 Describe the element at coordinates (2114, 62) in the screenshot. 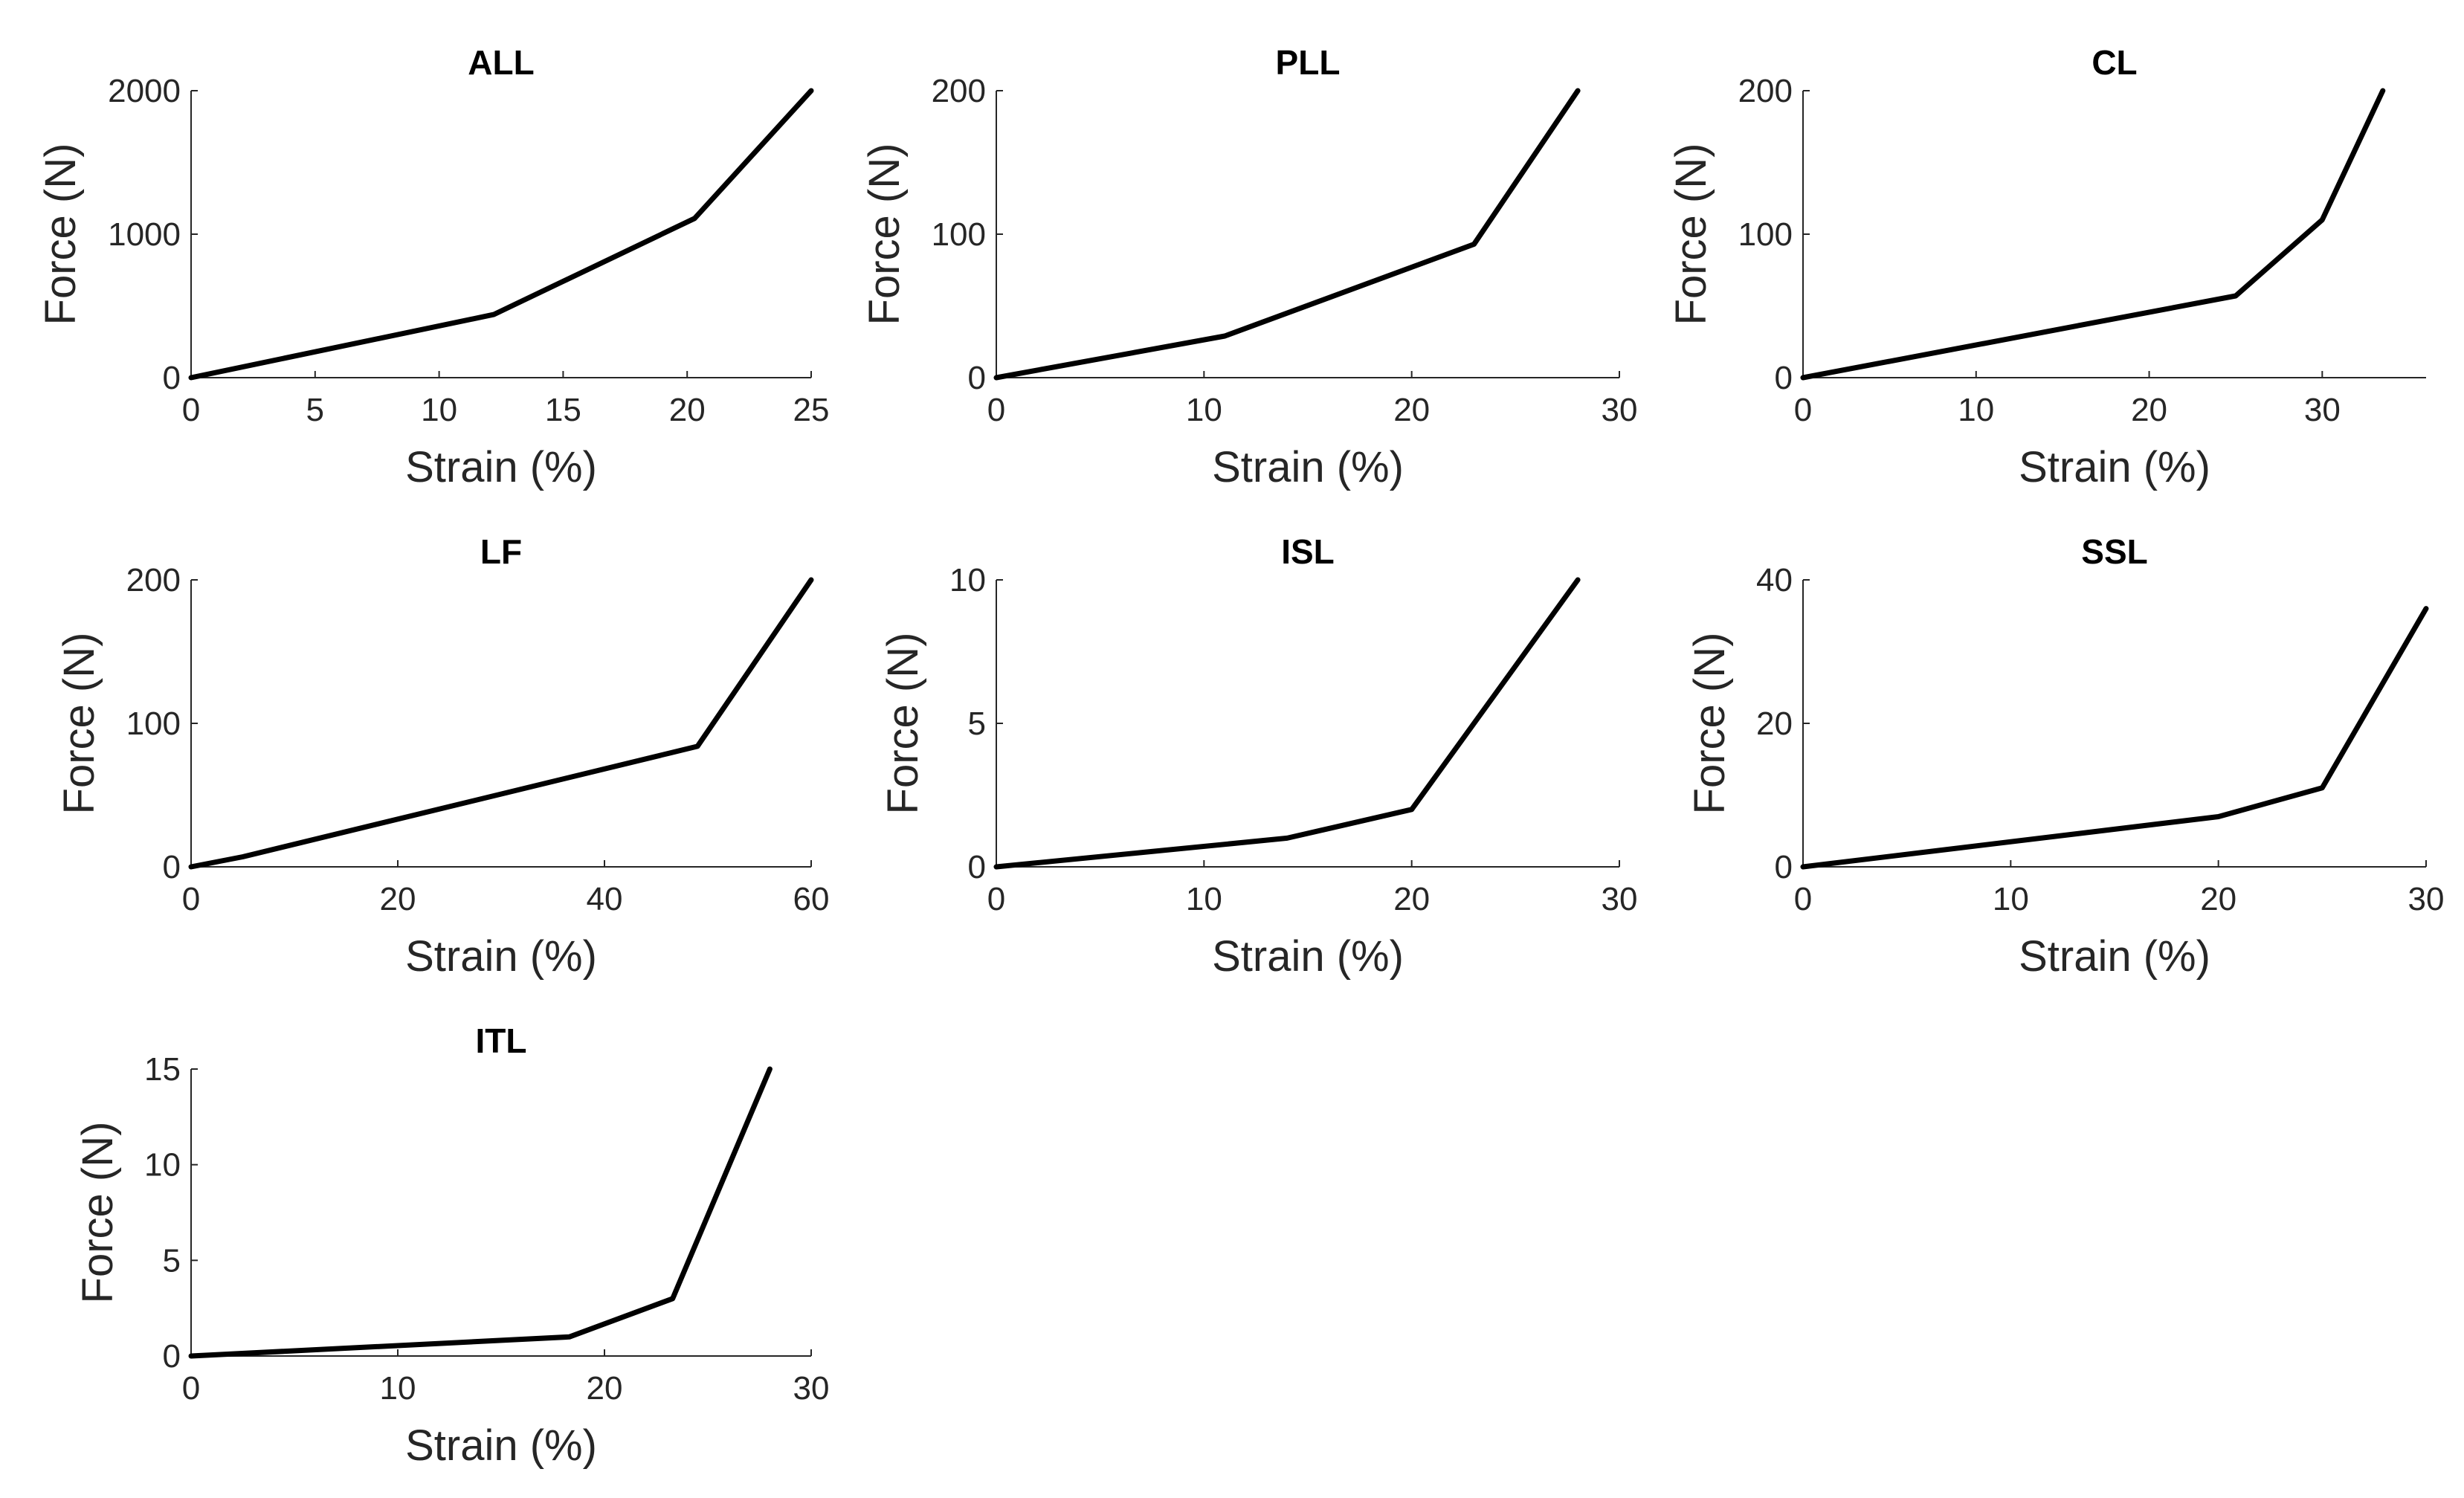

I see `chart-title-cl: CL` at that location.